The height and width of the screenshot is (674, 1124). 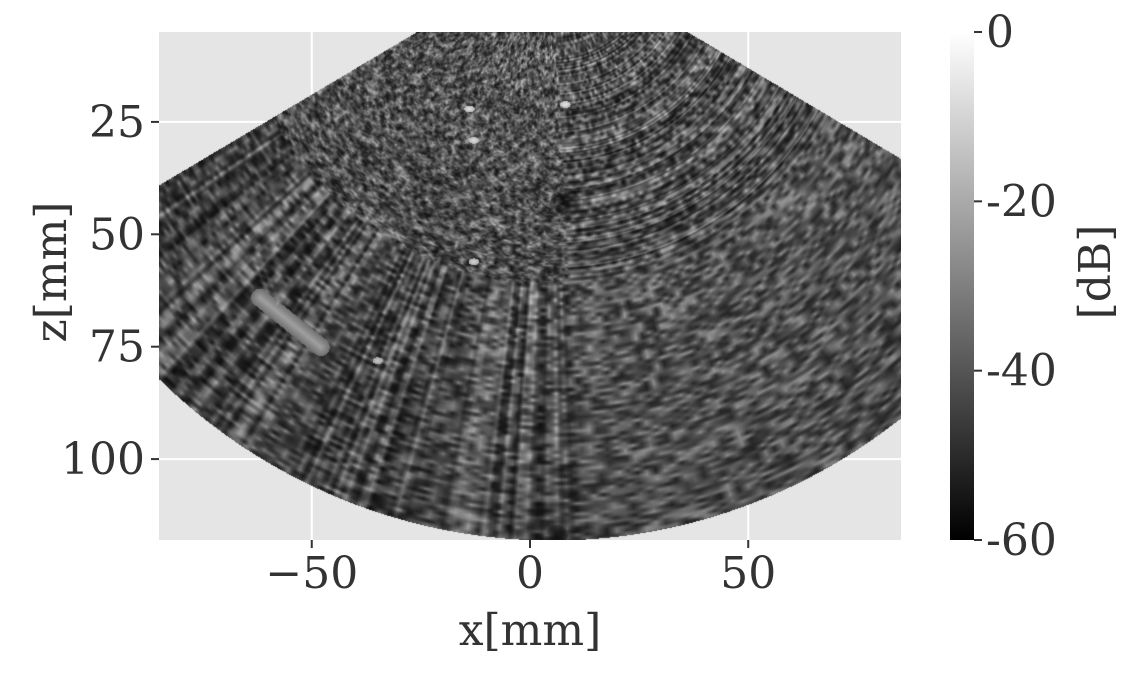 I want to click on x-tick-label: 0, so click(x=530, y=573).